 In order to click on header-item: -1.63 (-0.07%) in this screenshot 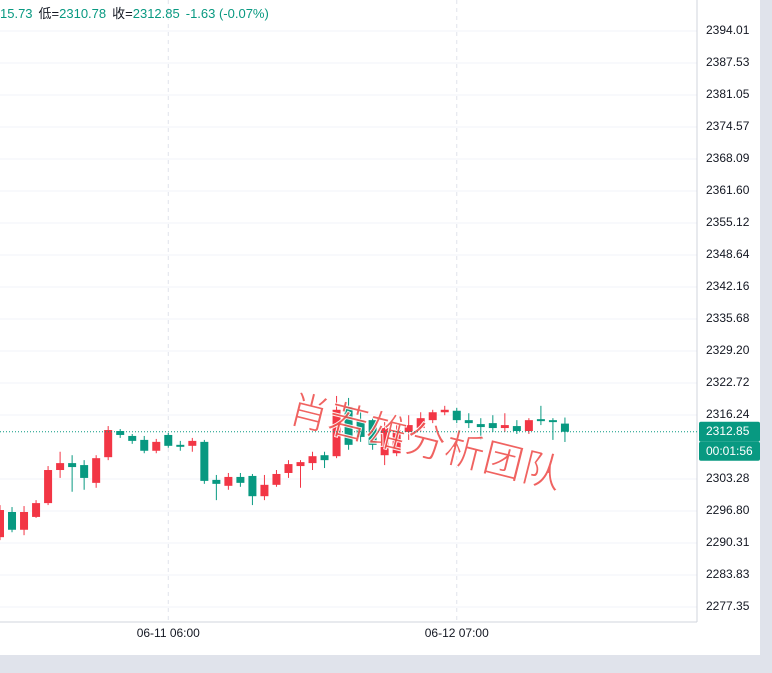, I will do `click(227, 13)`.